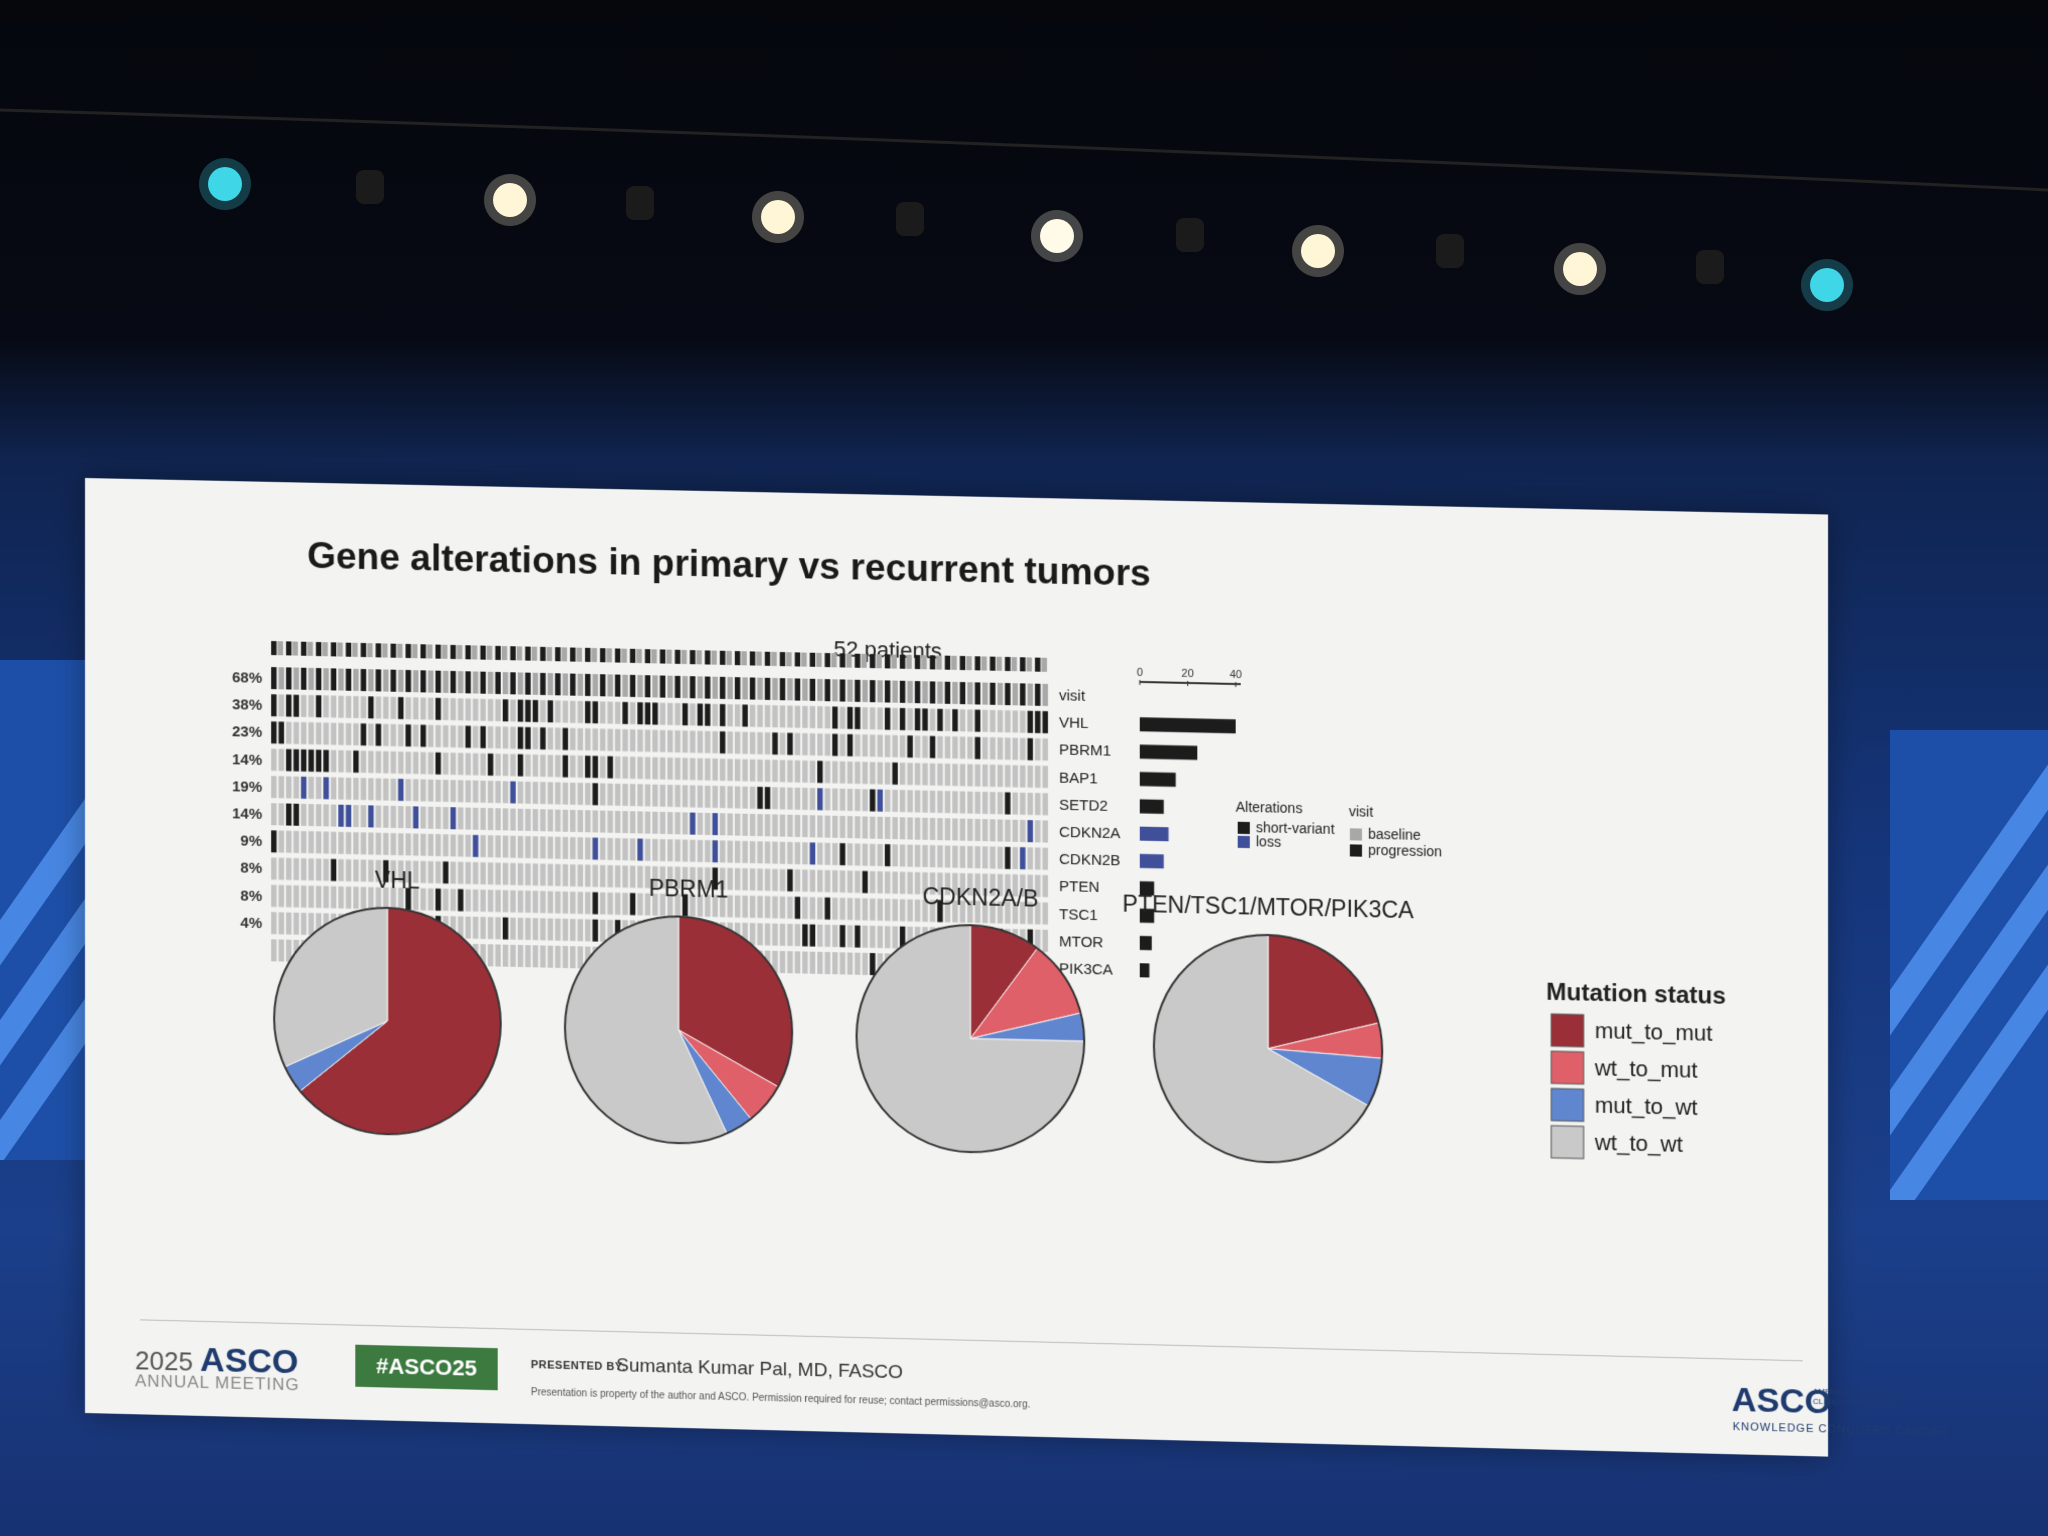 The height and width of the screenshot is (1536, 2048). I want to click on pie-title: PTEN/TSC1/MTOR/PIK3CA, so click(1268, 906).